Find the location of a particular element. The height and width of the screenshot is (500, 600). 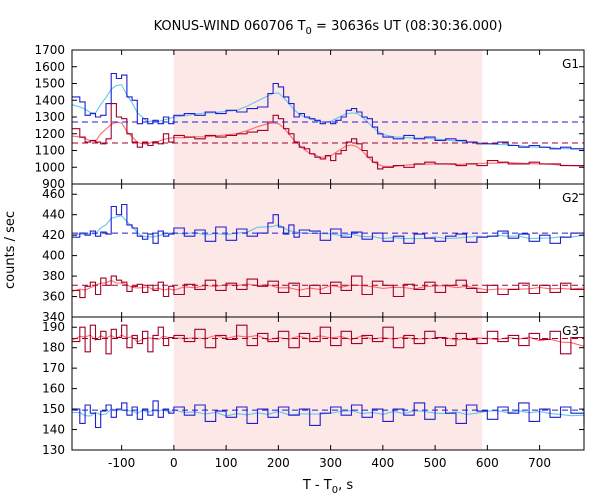

panel-g2-y-tick-label: 440 is located at coordinates (53, 215).